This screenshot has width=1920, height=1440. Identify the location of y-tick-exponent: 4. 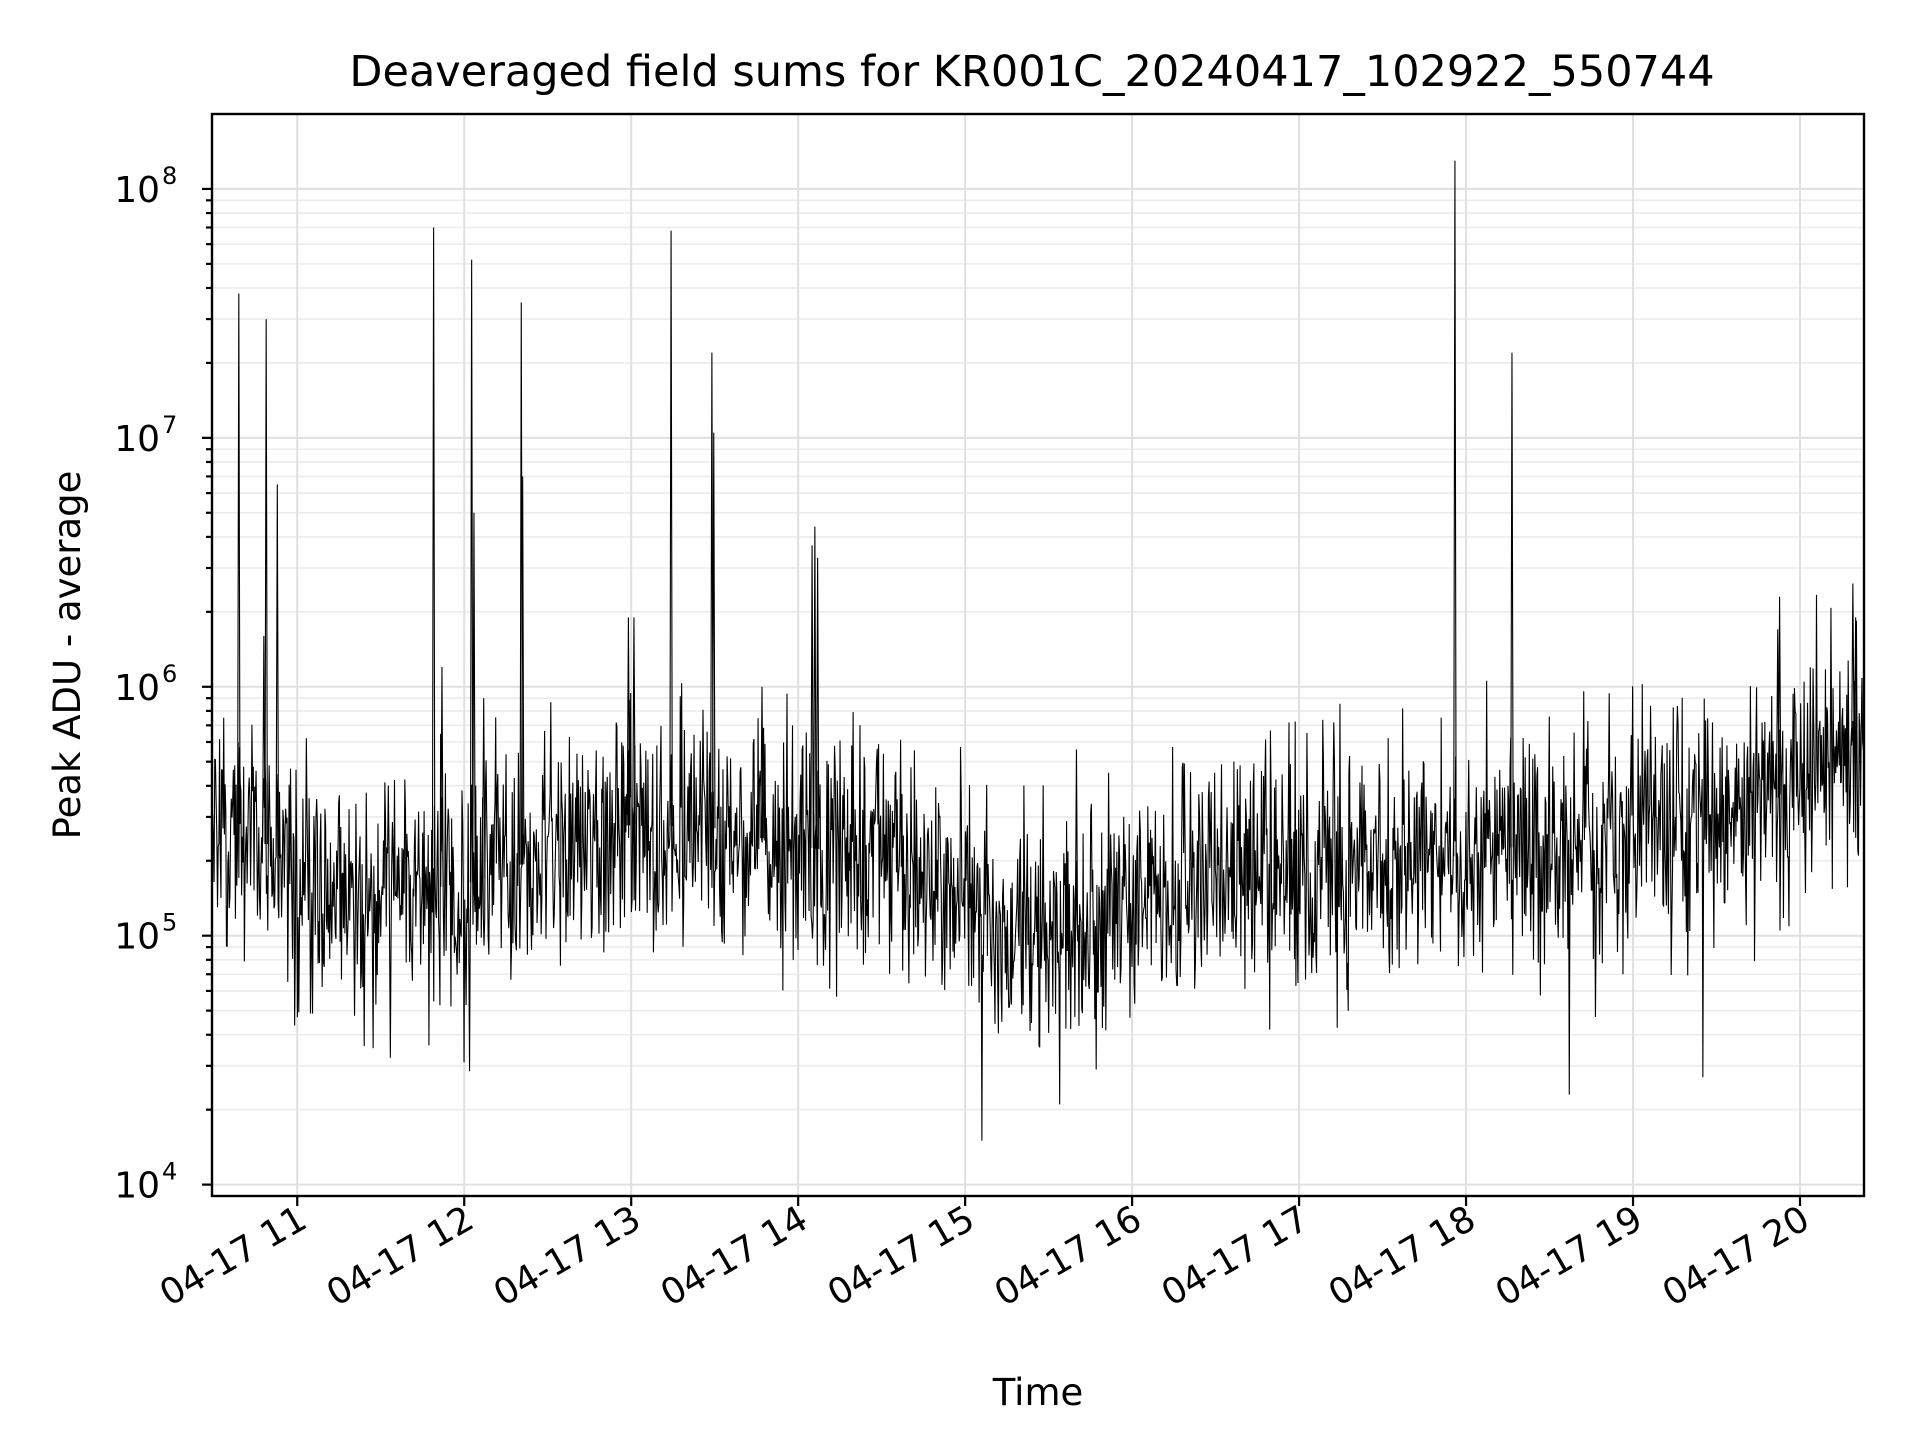
(169, 1172).